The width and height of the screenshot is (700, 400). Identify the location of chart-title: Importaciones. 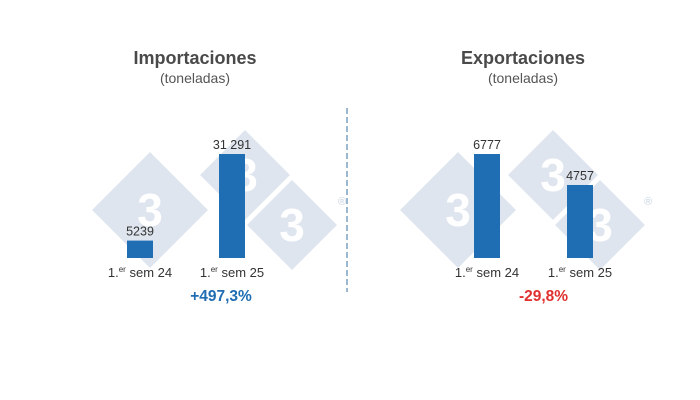
(194, 58).